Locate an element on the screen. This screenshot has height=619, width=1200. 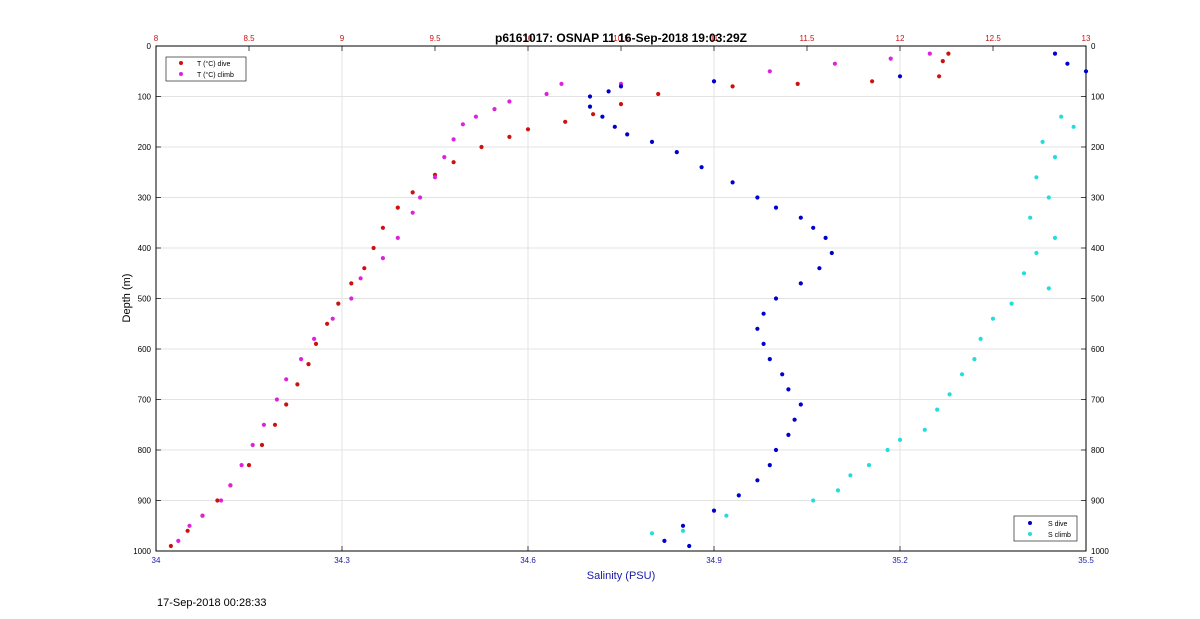
x-tick-label-bottom: 35.2 is located at coordinates (900, 560).